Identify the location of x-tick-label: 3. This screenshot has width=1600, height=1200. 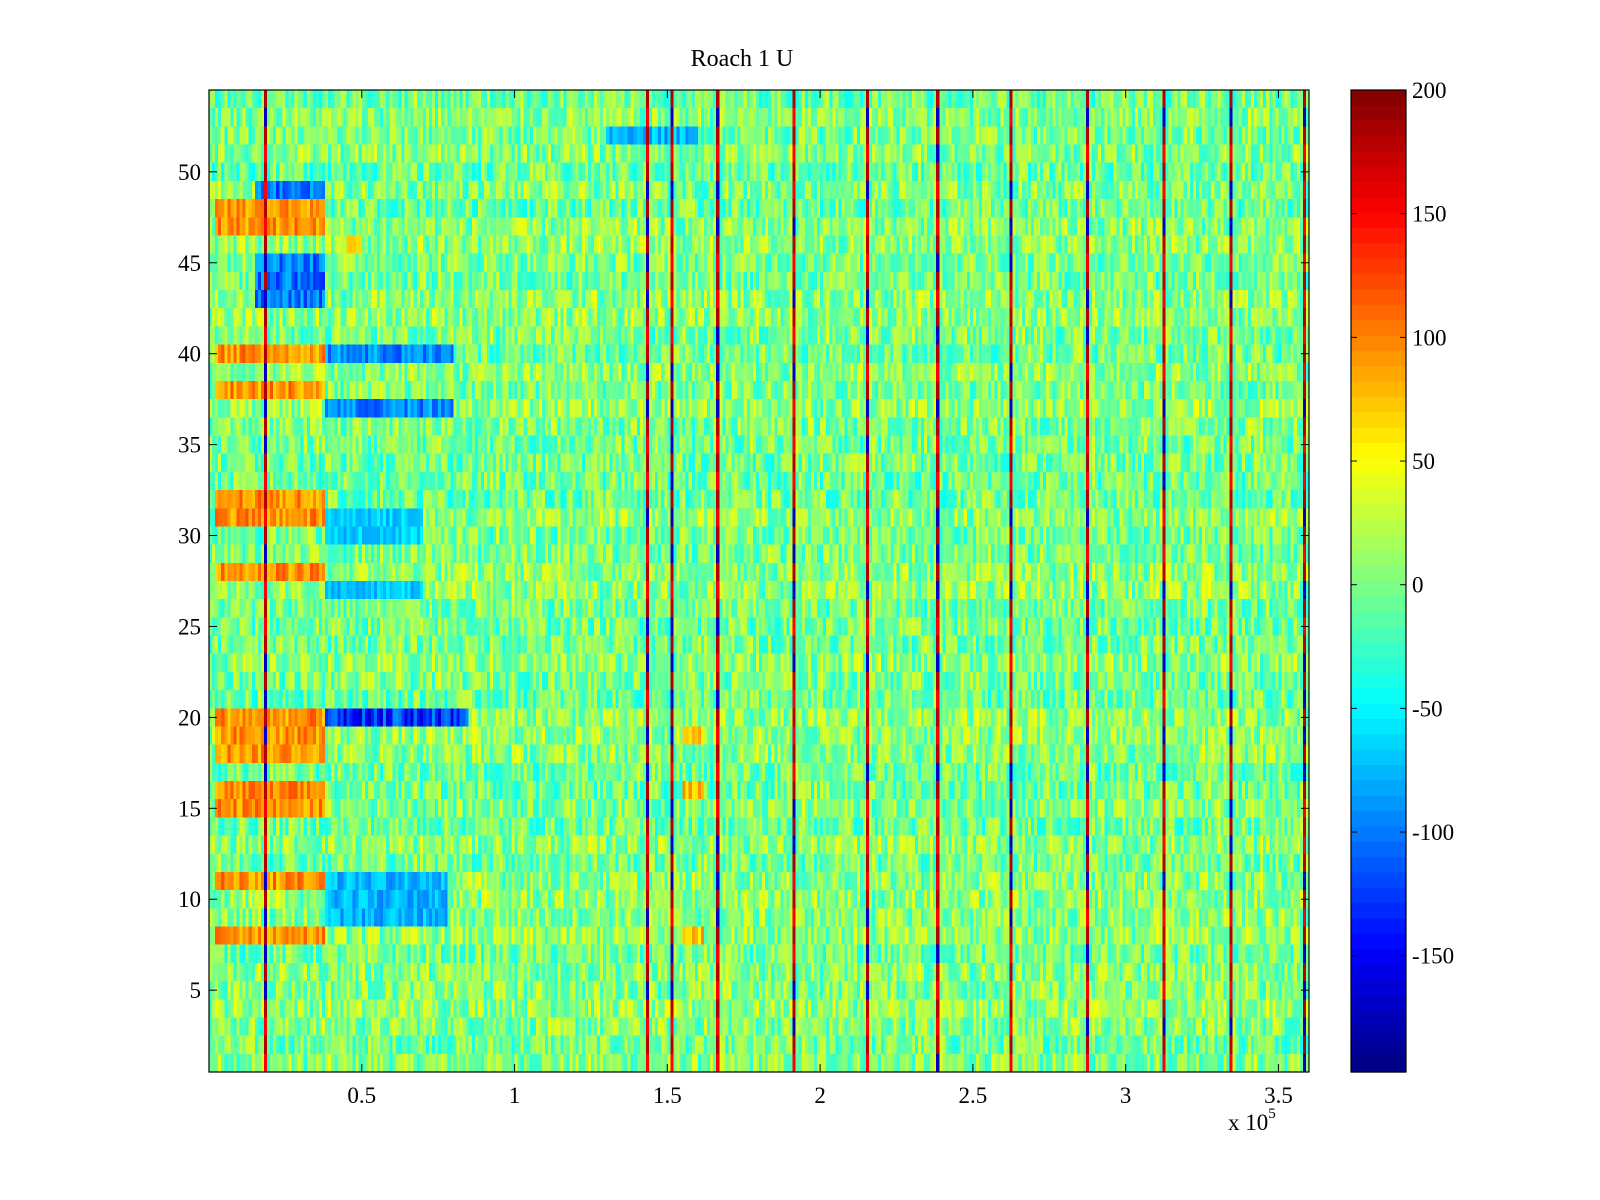
(1126, 1095).